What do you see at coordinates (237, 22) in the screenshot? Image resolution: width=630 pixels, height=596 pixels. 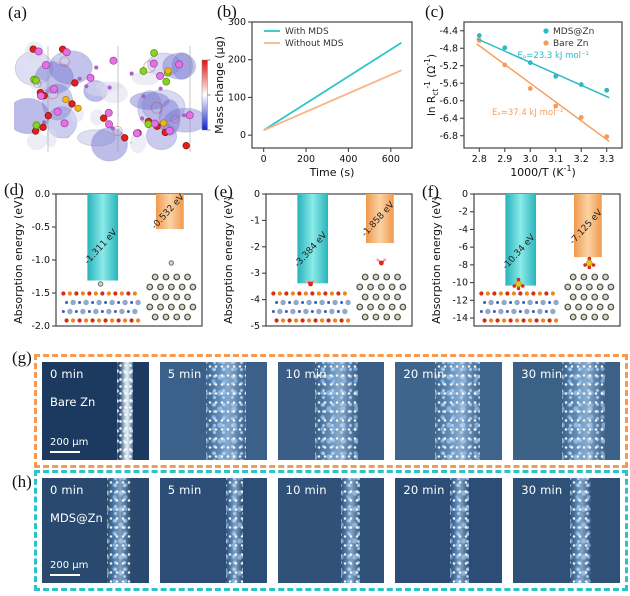 I see `svg-text: 300` at bounding box center [237, 22].